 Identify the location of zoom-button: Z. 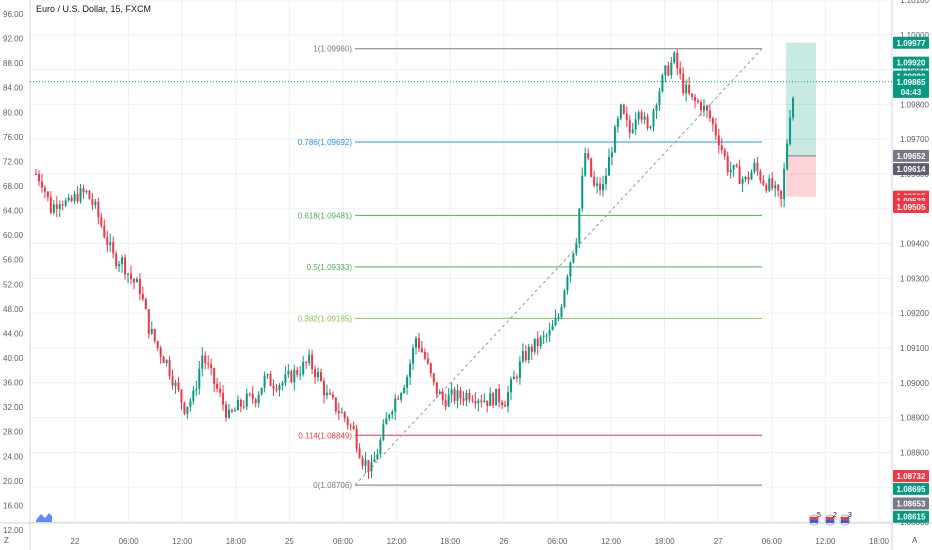
(6, 540).